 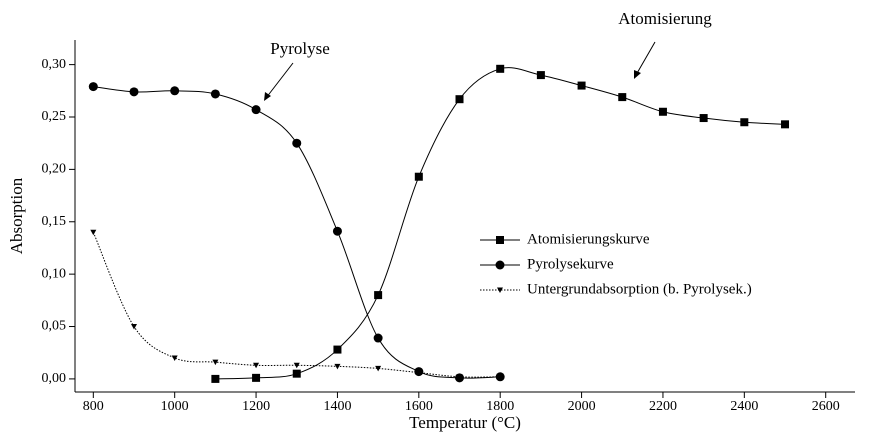 What do you see at coordinates (465, 422) in the screenshot?
I see `x-axis-label: Temperatur (°C)` at bounding box center [465, 422].